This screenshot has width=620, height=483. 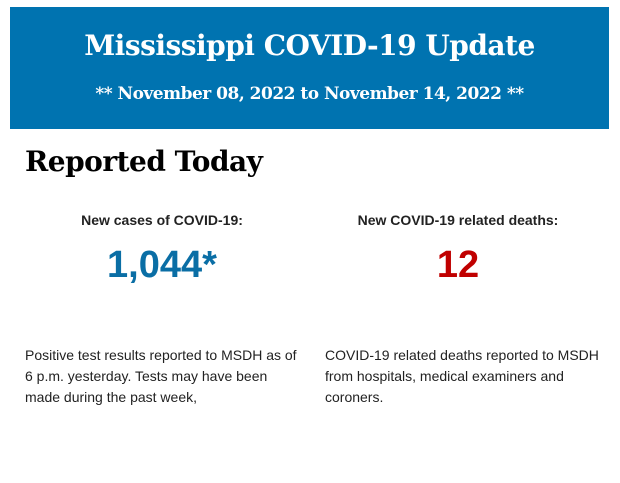 What do you see at coordinates (162, 220) in the screenshot?
I see `cases-label: New cases of COVID-19:` at bounding box center [162, 220].